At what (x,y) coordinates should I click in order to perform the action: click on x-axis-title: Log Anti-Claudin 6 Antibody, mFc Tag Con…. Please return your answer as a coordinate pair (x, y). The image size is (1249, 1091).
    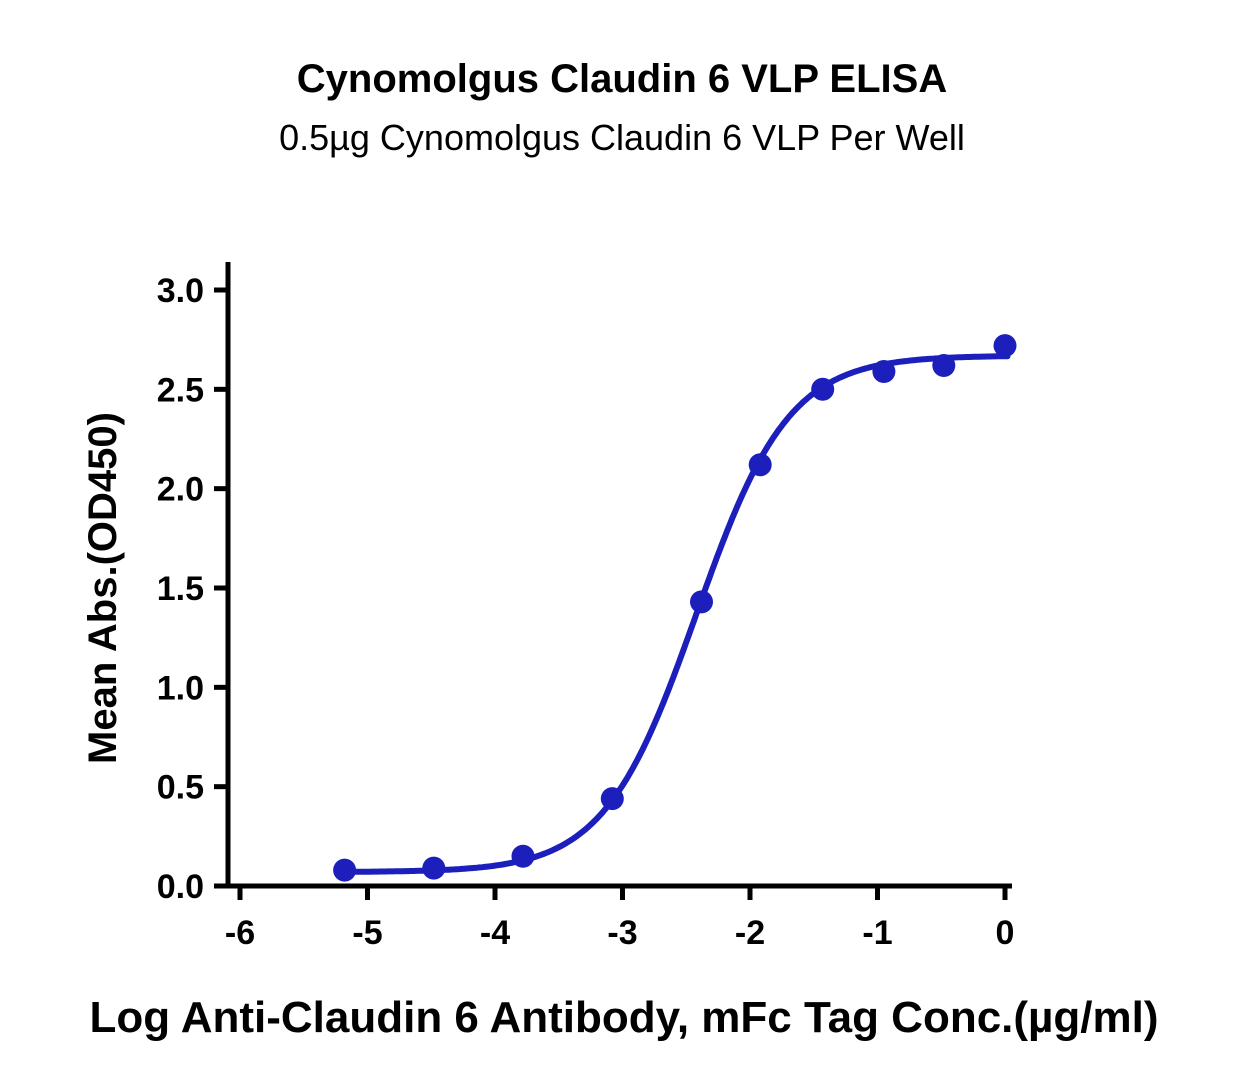
    Looking at the image, I should click on (623, 1017).